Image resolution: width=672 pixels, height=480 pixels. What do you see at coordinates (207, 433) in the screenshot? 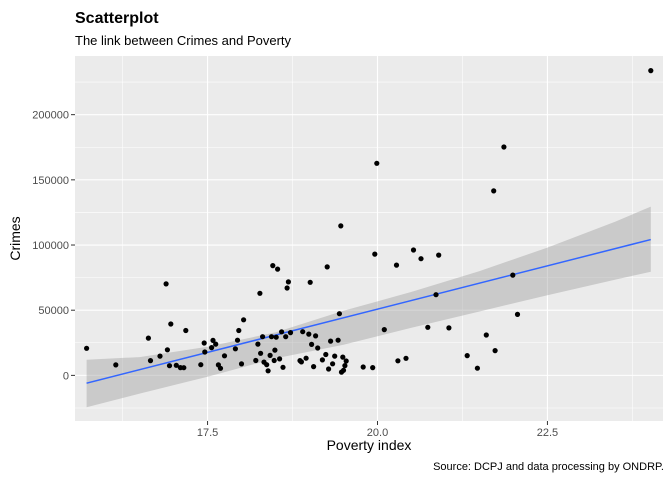
I see `x-tick-label: 17.5` at bounding box center [207, 433].